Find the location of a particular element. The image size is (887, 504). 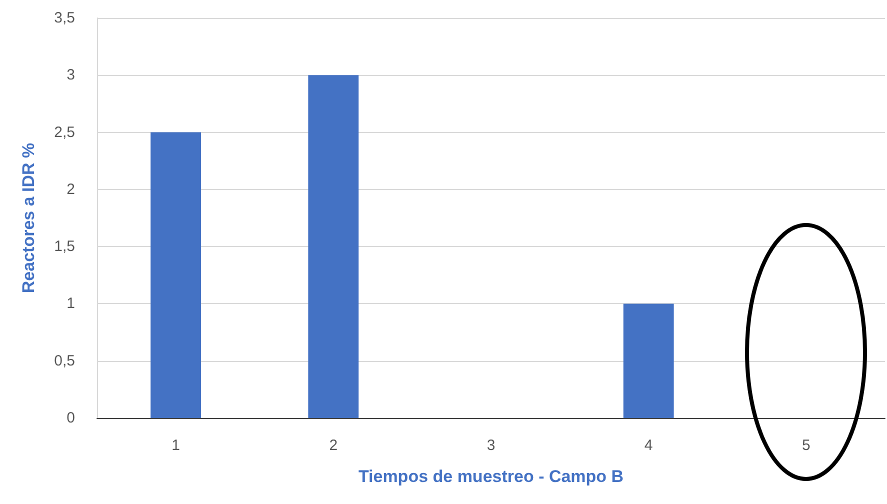

y-tick-label: 1 is located at coordinates (70, 303).